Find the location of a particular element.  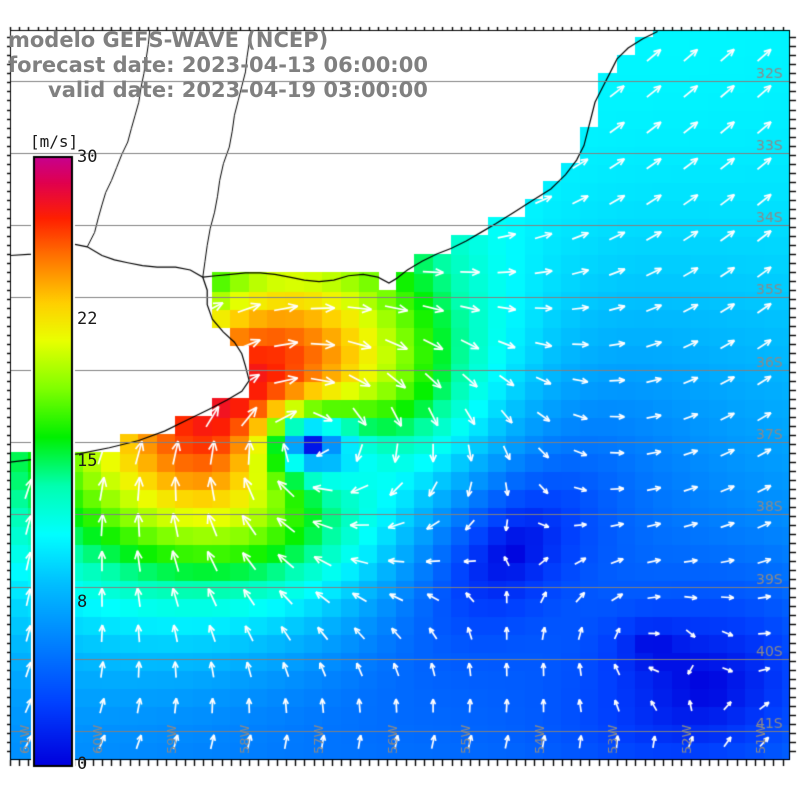

colorbar-unit-label: [m/s] is located at coordinates (54, 141).